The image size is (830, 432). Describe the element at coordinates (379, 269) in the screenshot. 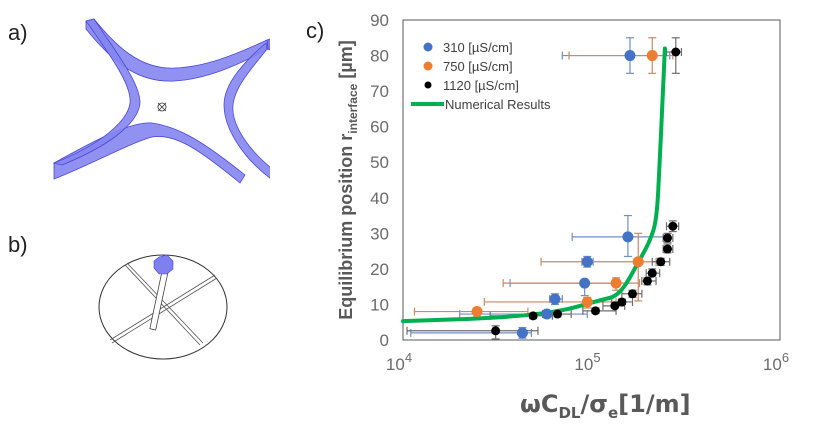

I see `y-tick-label: 20` at that location.